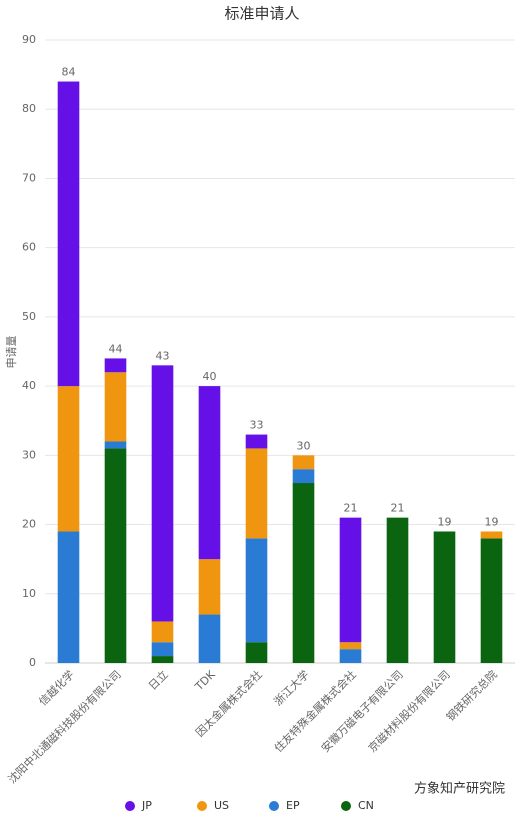 The image size is (523, 814). Describe the element at coordinates (221, 805) in the screenshot. I see `legend-label: US` at that location.